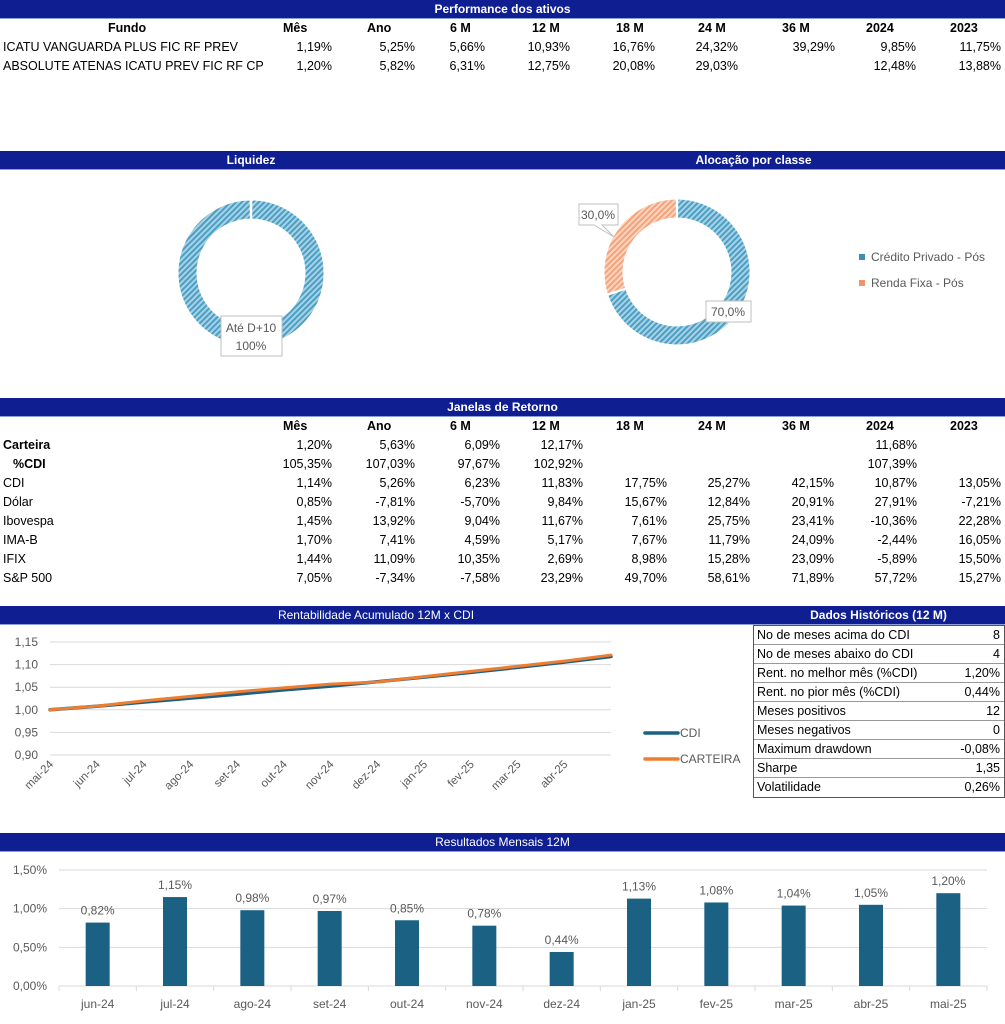  I want to click on table-cell: 11,09%, so click(394, 559).